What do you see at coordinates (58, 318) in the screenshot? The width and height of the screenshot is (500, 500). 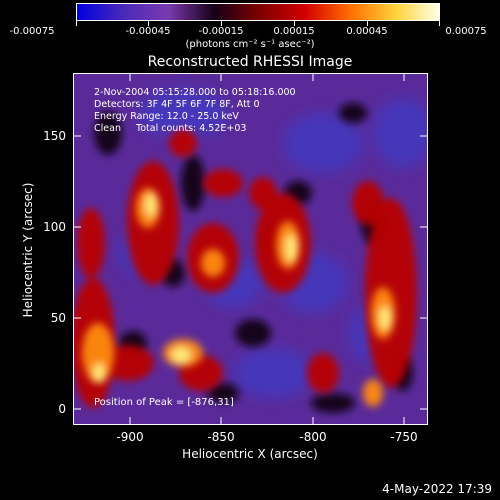 I see `y-tick-label: 50` at bounding box center [58, 318].